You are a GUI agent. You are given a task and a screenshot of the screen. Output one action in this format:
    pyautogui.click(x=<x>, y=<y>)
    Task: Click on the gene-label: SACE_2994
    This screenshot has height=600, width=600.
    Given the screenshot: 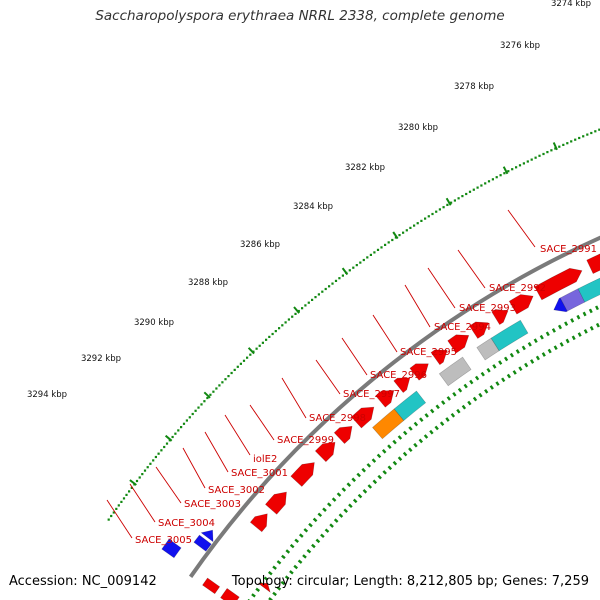 What is the action you would take?
    pyautogui.click(x=462, y=327)
    